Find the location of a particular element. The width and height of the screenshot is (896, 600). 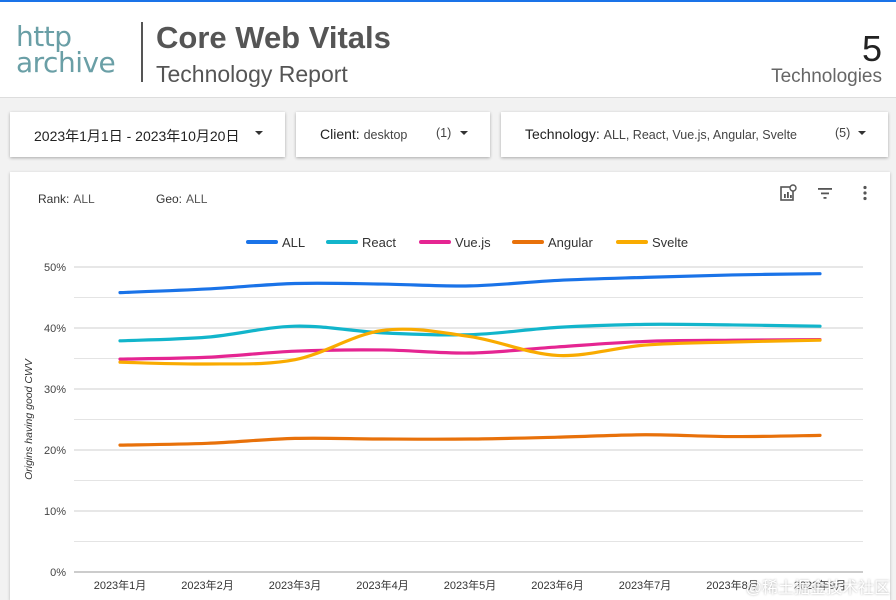

legend-label: ALL is located at coordinates (293, 242).